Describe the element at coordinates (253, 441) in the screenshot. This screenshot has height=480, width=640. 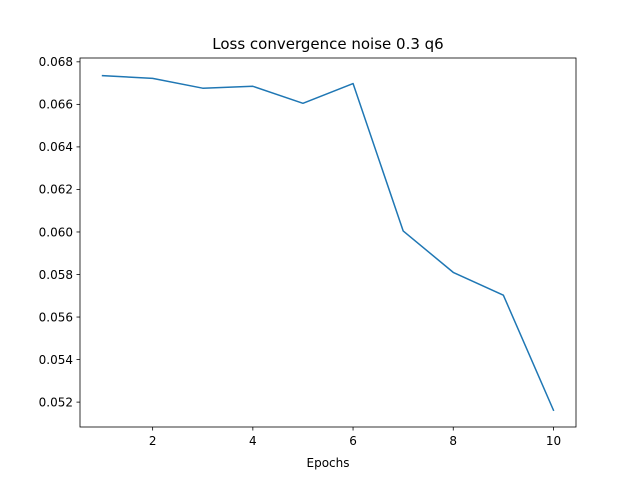
I see `x-tick-label-4: 4` at that location.